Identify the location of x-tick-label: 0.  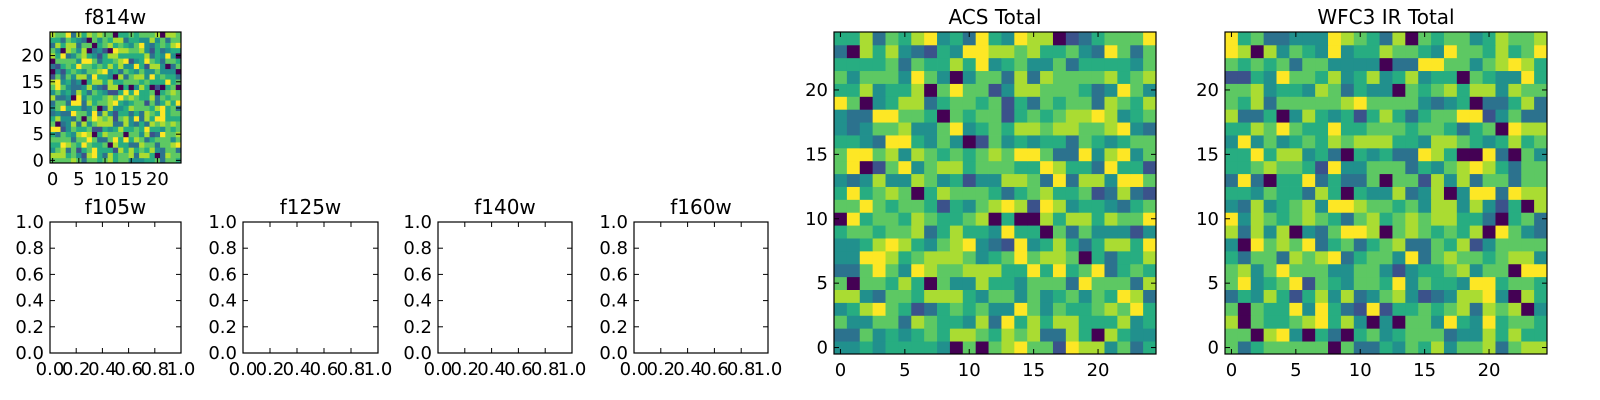
(52, 179).